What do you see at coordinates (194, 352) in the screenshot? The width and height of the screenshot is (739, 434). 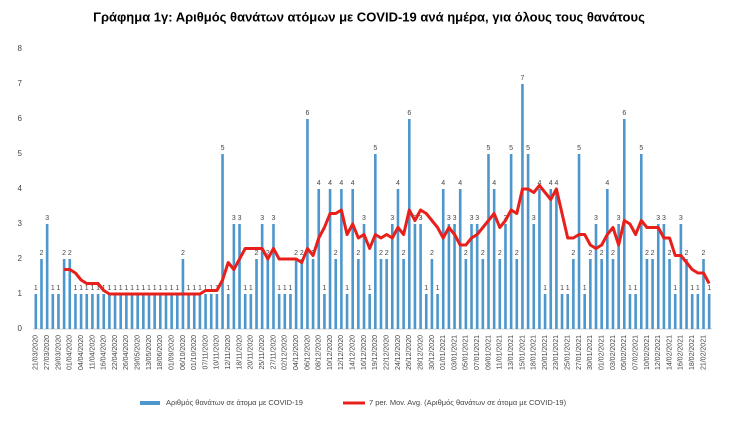 I see `x-tick-label: 01/10/2020` at bounding box center [194, 352].